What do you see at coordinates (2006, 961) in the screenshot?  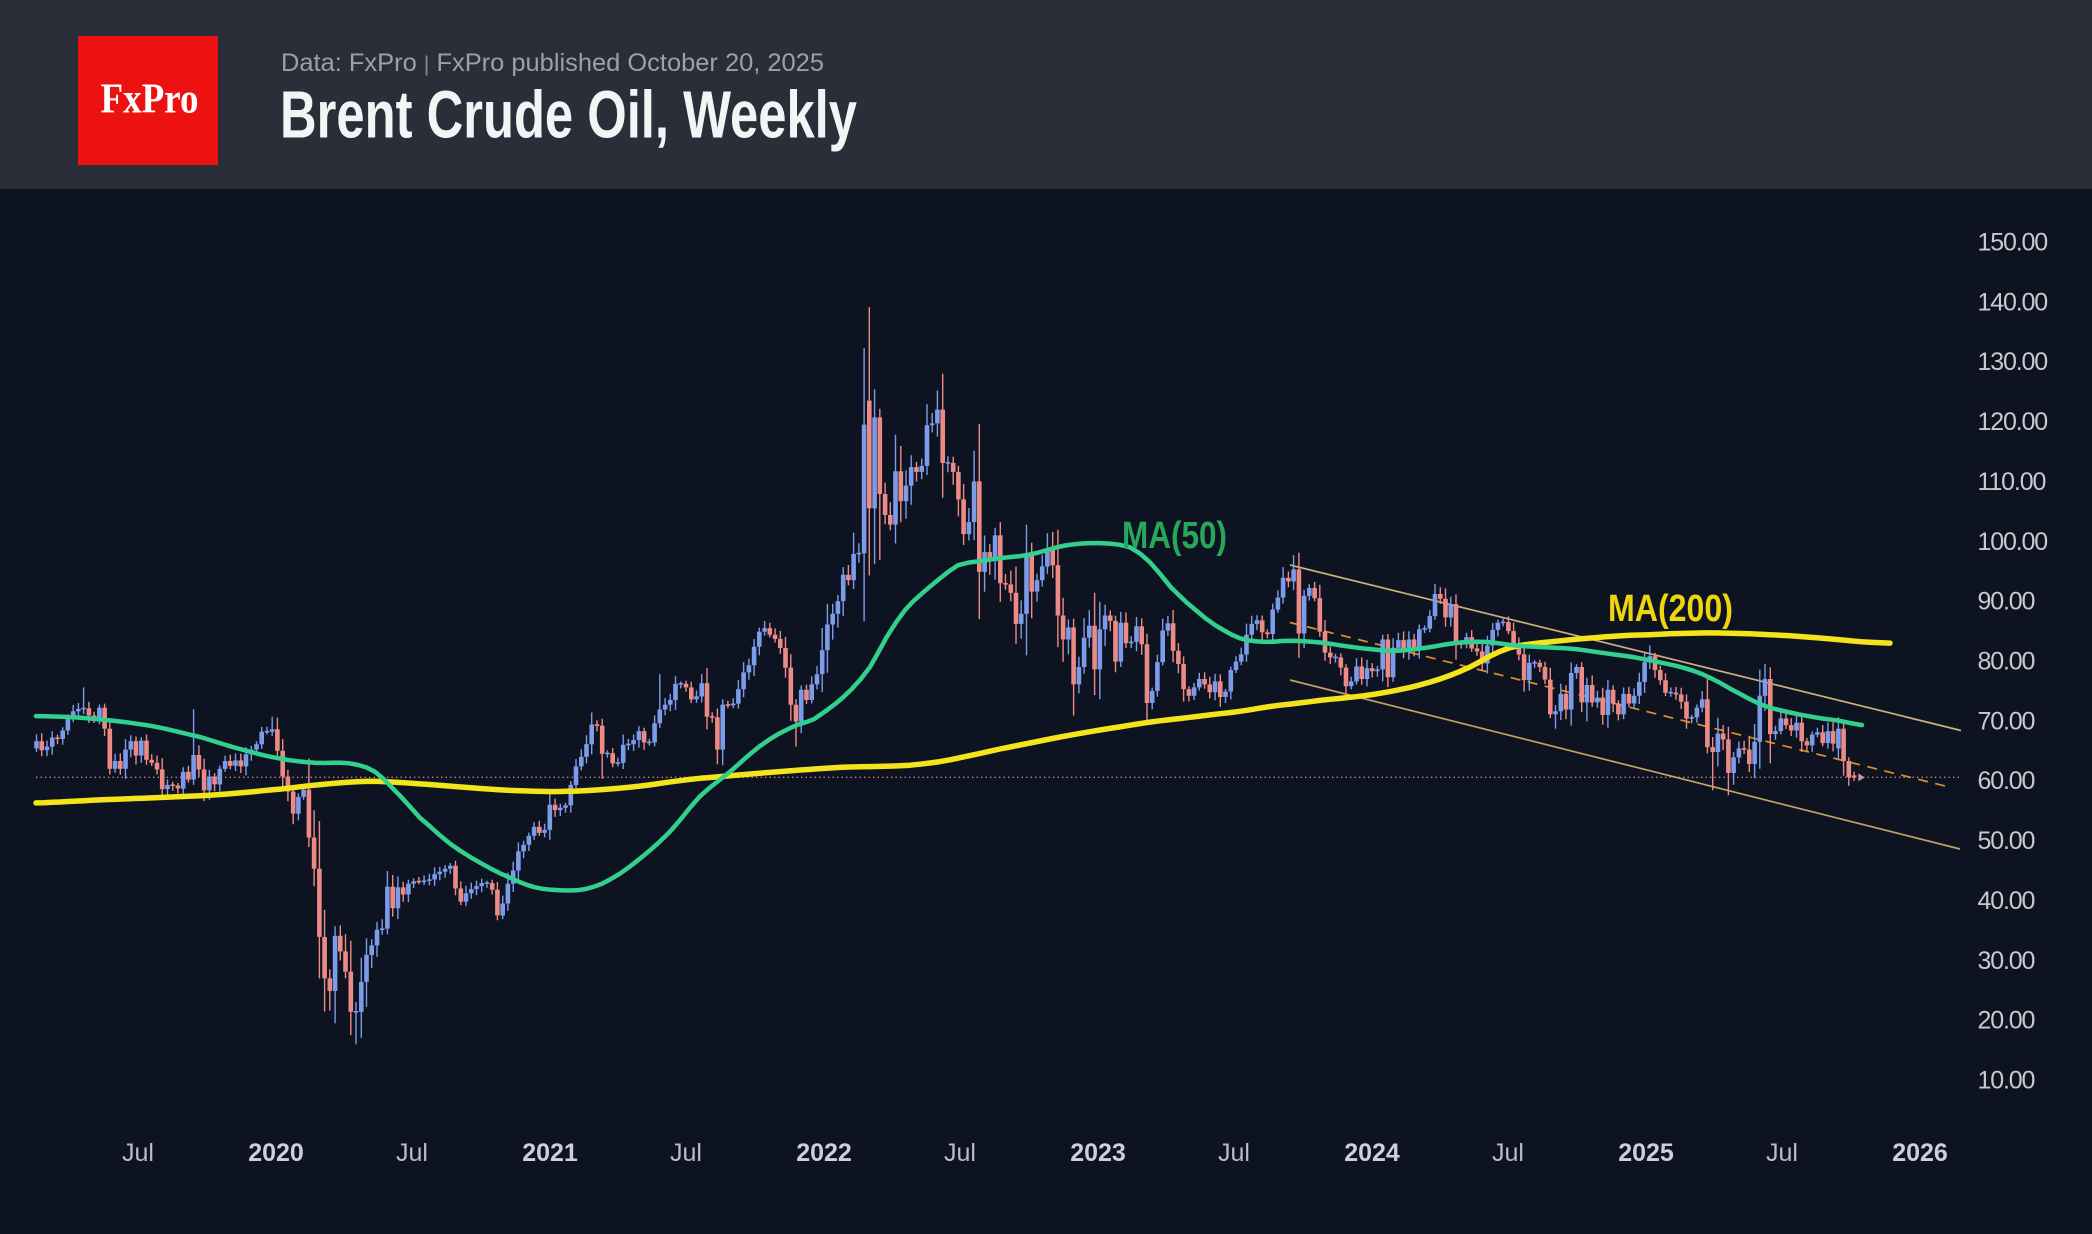 I see `svg-text: 30.00` at bounding box center [2006, 961].